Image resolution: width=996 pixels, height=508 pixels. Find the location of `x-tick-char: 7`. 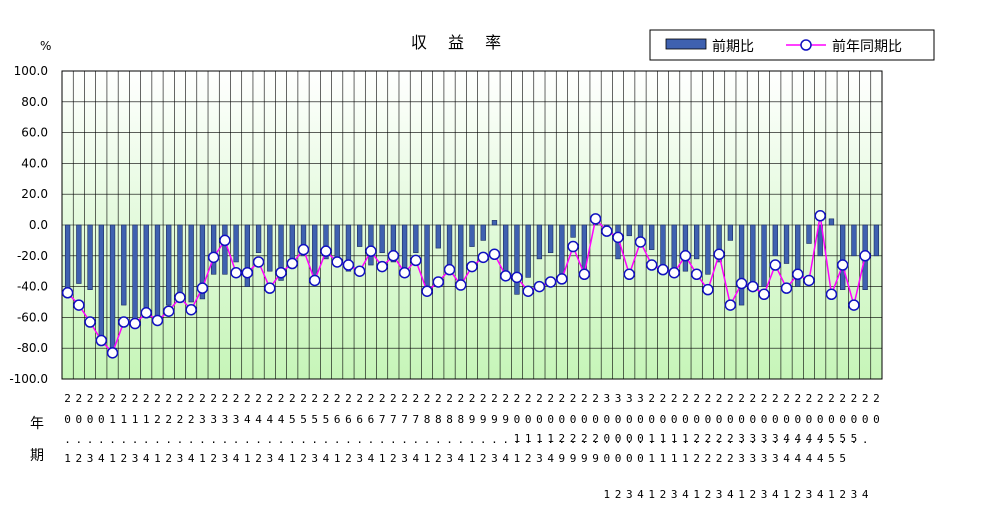

x-tick-char: 7 is located at coordinates (382, 419).